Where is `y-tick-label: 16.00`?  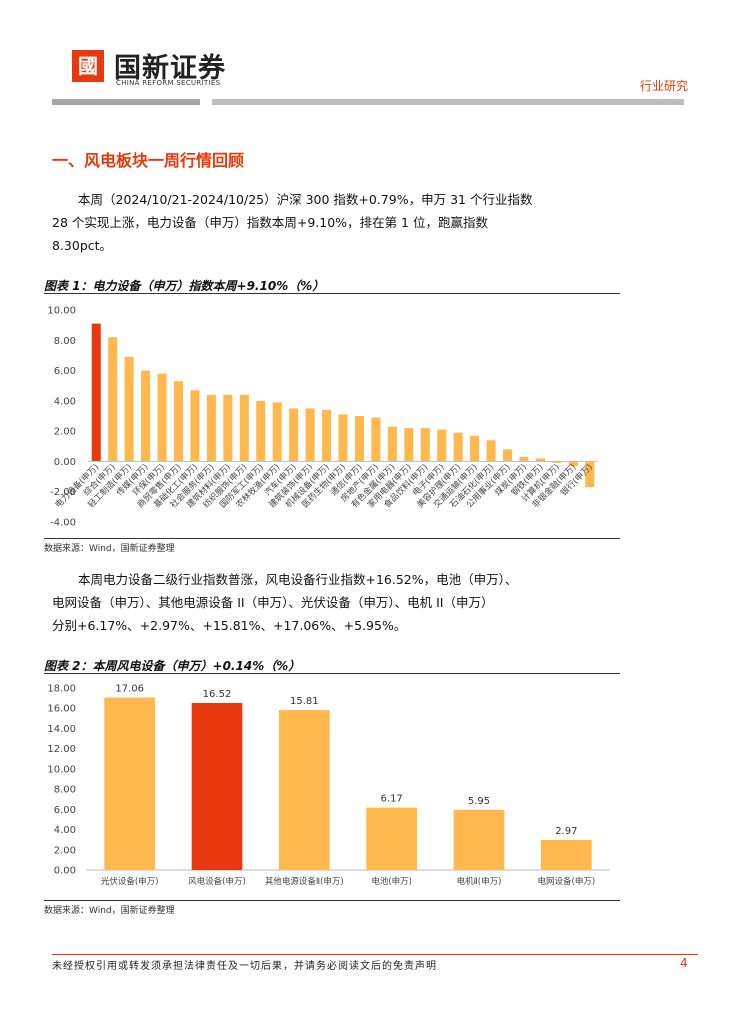
y-tick-label: 16.00 is located at coordinates (61, 709).